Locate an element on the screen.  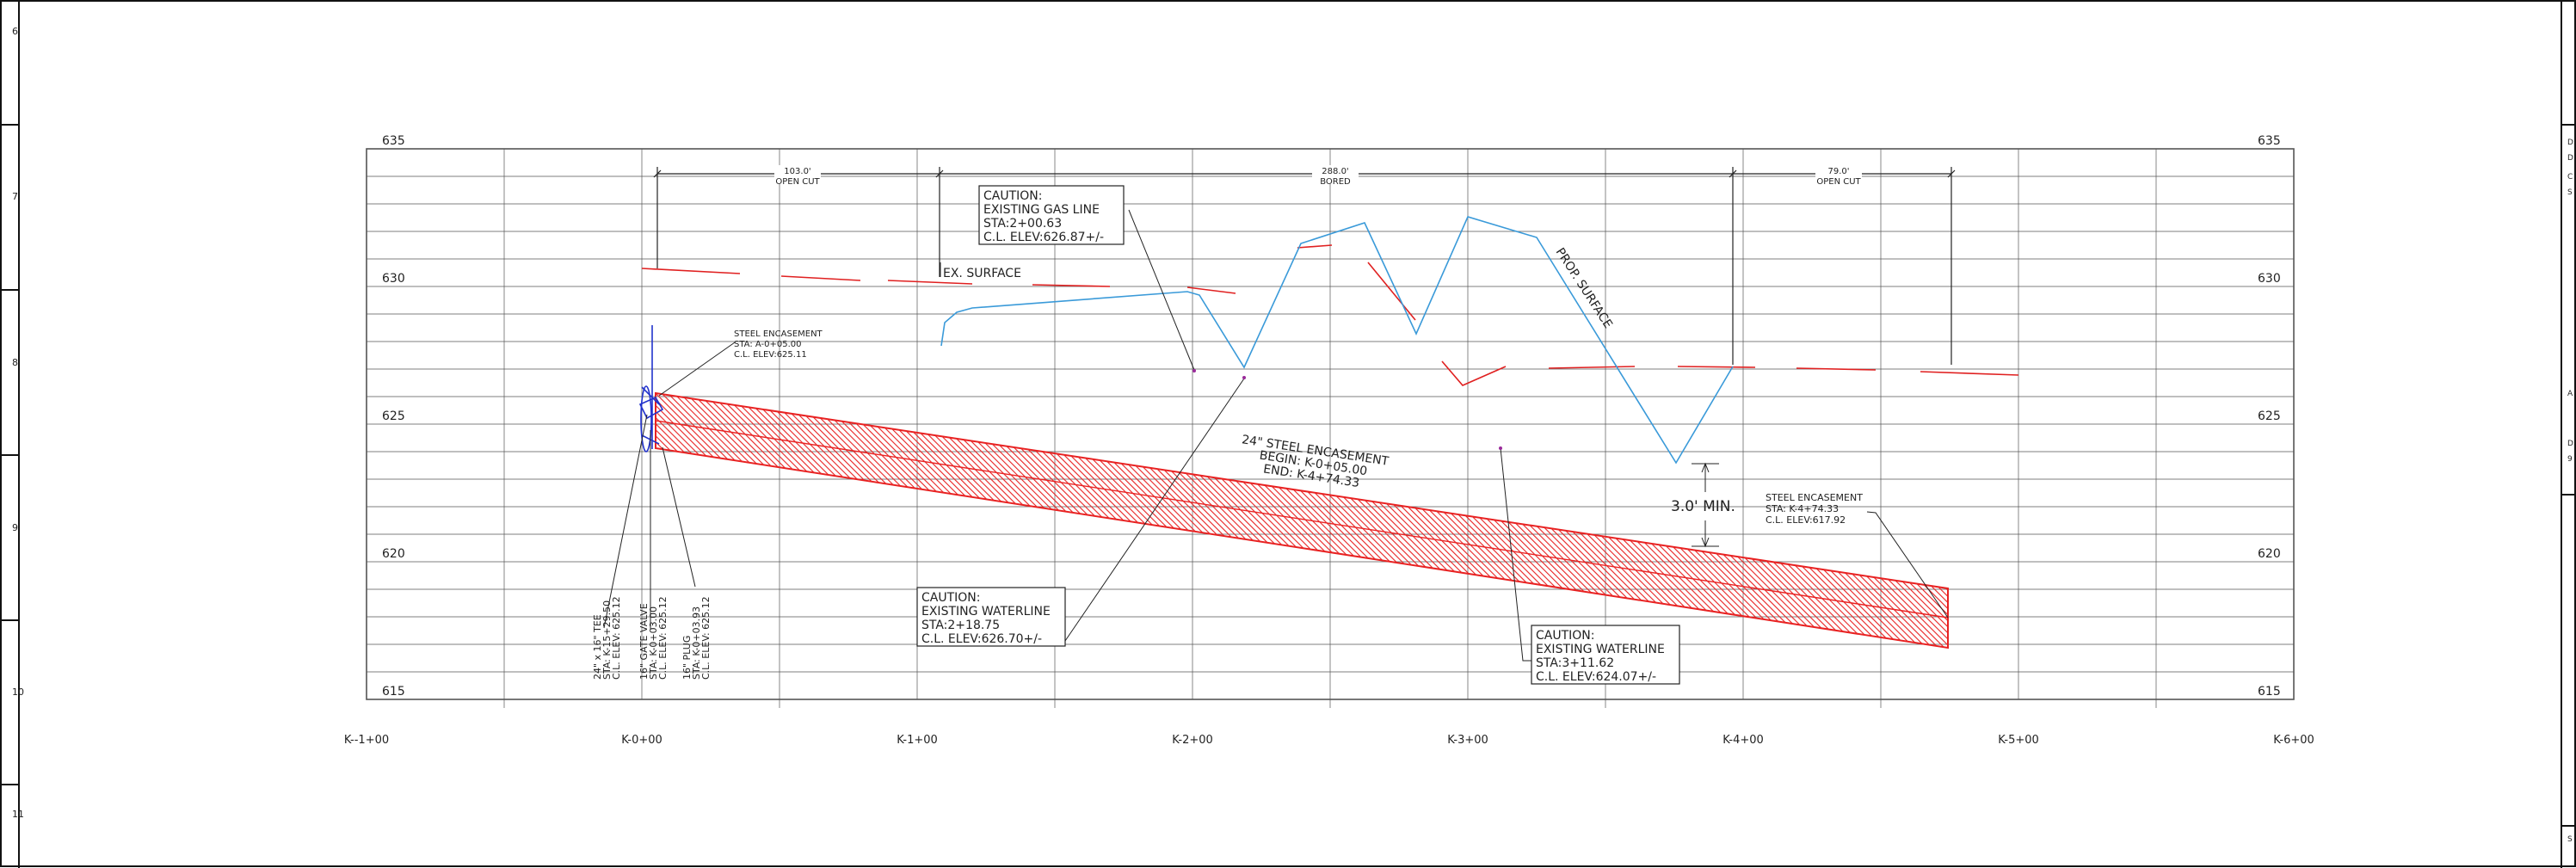
station-label: K-3+00 is located at coordinates (1467, 740).